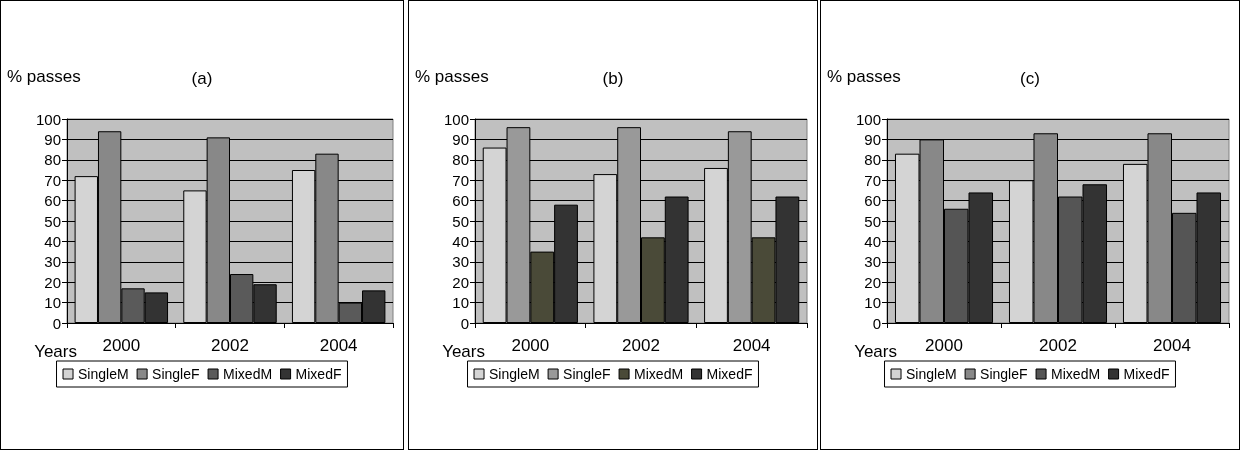 Image resolution: width=1240 pixels, height=452 pixels. I want to click on chart-title: (c), so click(1030, 78).